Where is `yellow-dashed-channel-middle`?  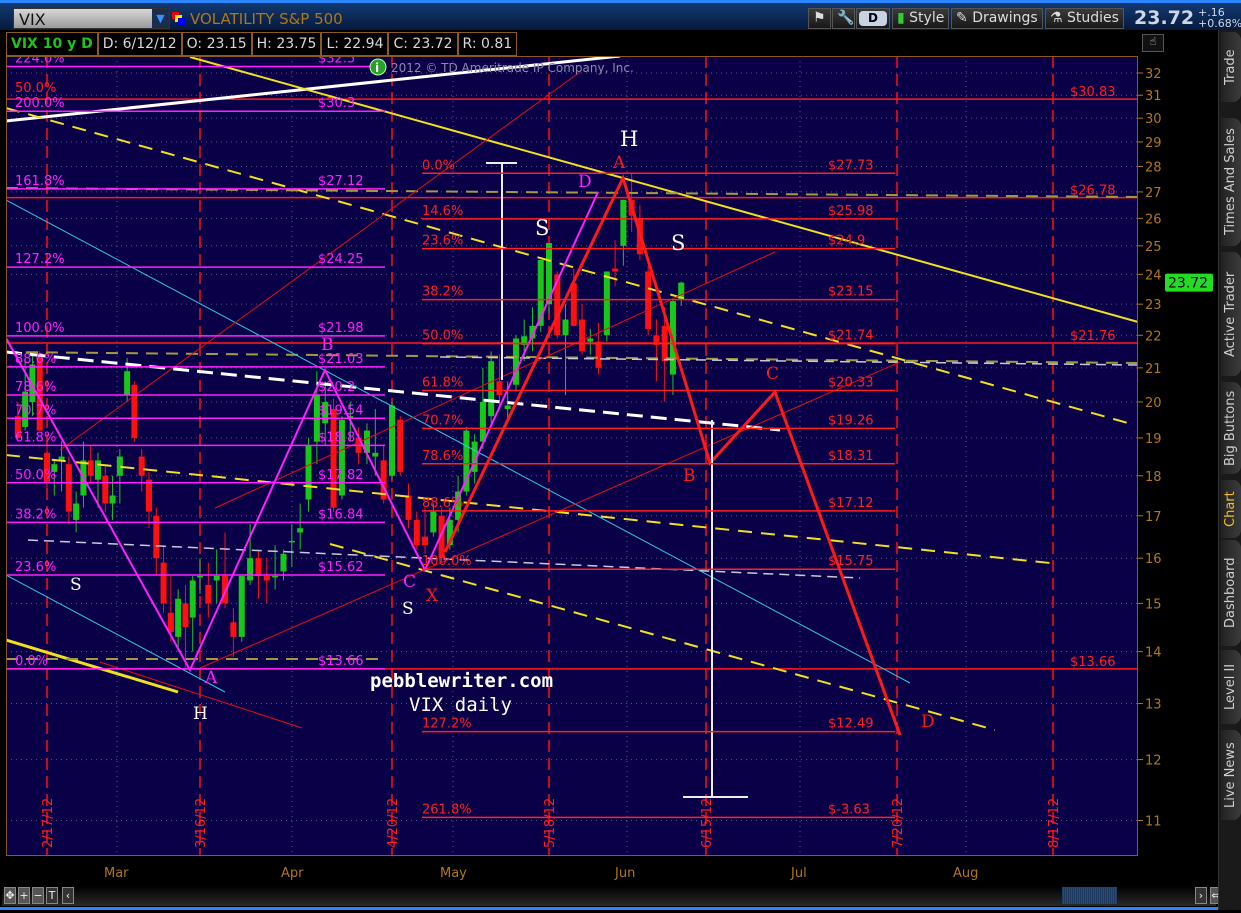
yellow-dashed-channel-middle is located at coordinates (528, 509).